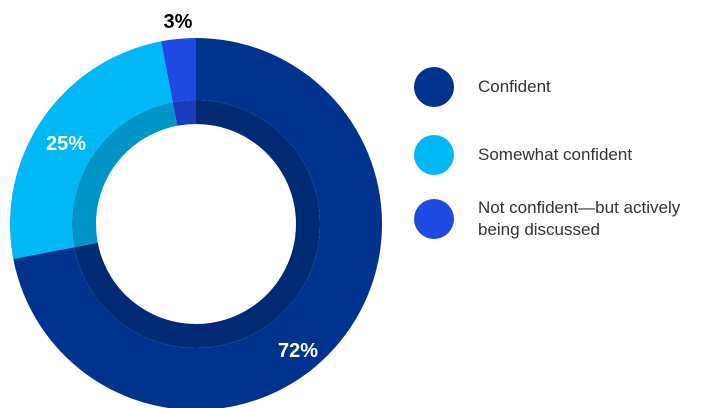 Image resolution: width=709 pixels, height=408 pixels. What do you see at coordinates (434, 219) in the screenshot?
I see `legend-swatch-not-confident` at bounding box center [434, 219].